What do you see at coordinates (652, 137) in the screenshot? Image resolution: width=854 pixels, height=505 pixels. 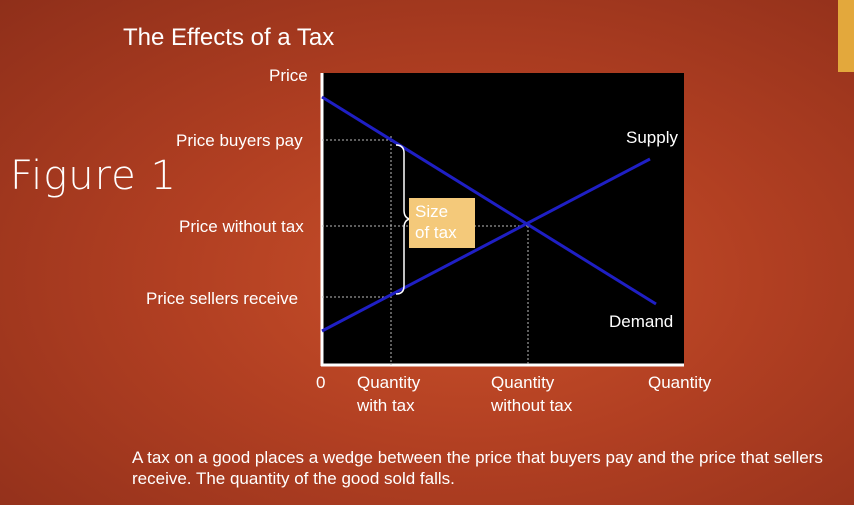 I see `supply-label: Supply` at bounding box center [652, 137].